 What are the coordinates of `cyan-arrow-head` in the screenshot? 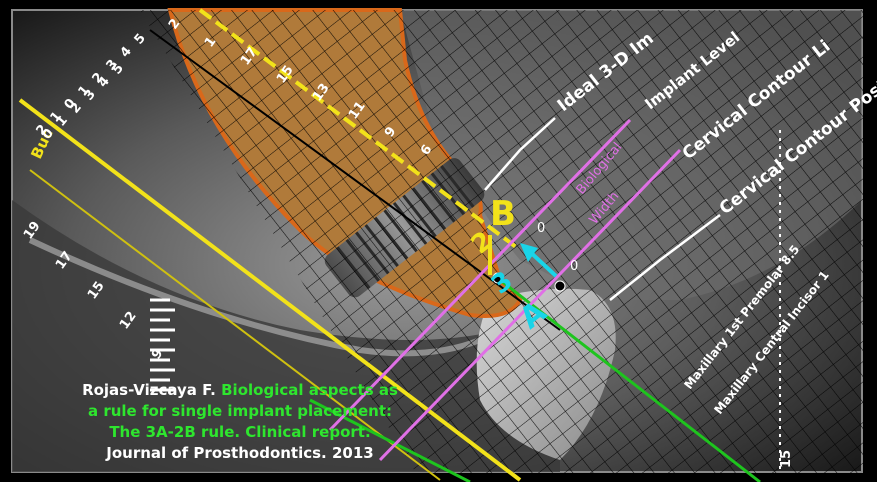 It's located at (529, 252).